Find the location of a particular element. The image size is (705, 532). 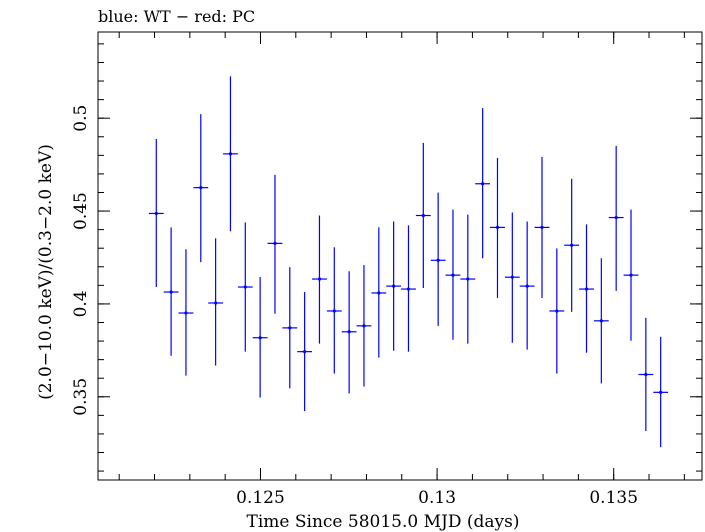

y-tick-label: 0.4 is located at coordinates (81, 303).